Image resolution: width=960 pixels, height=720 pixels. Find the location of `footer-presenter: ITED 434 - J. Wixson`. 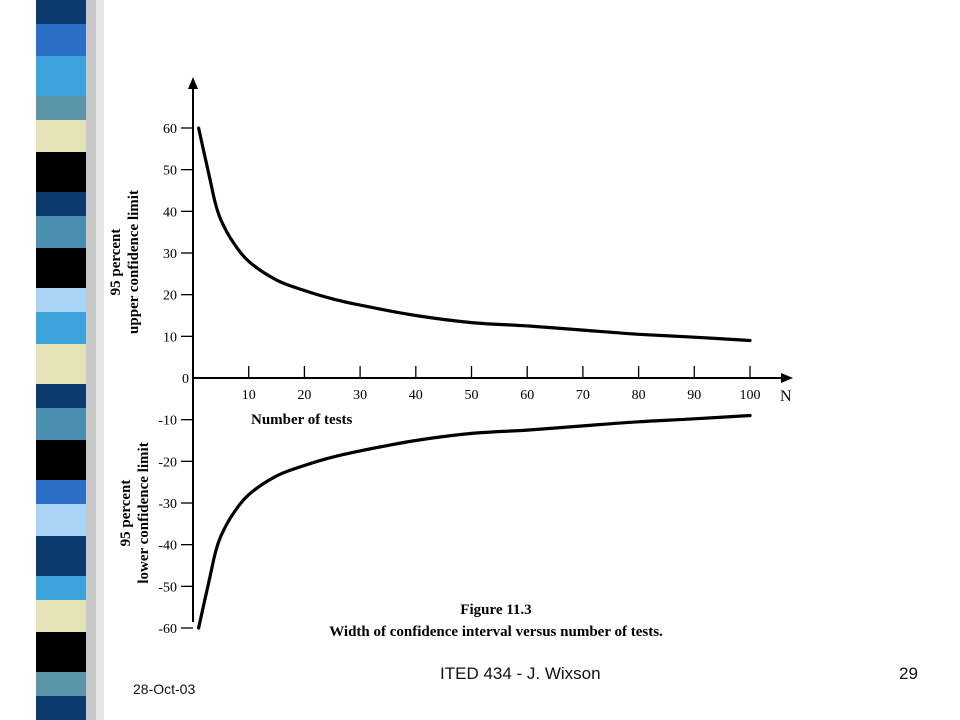

footer-presenter: ITED 434 - J. Wixson is located at coordinates (520, 673).